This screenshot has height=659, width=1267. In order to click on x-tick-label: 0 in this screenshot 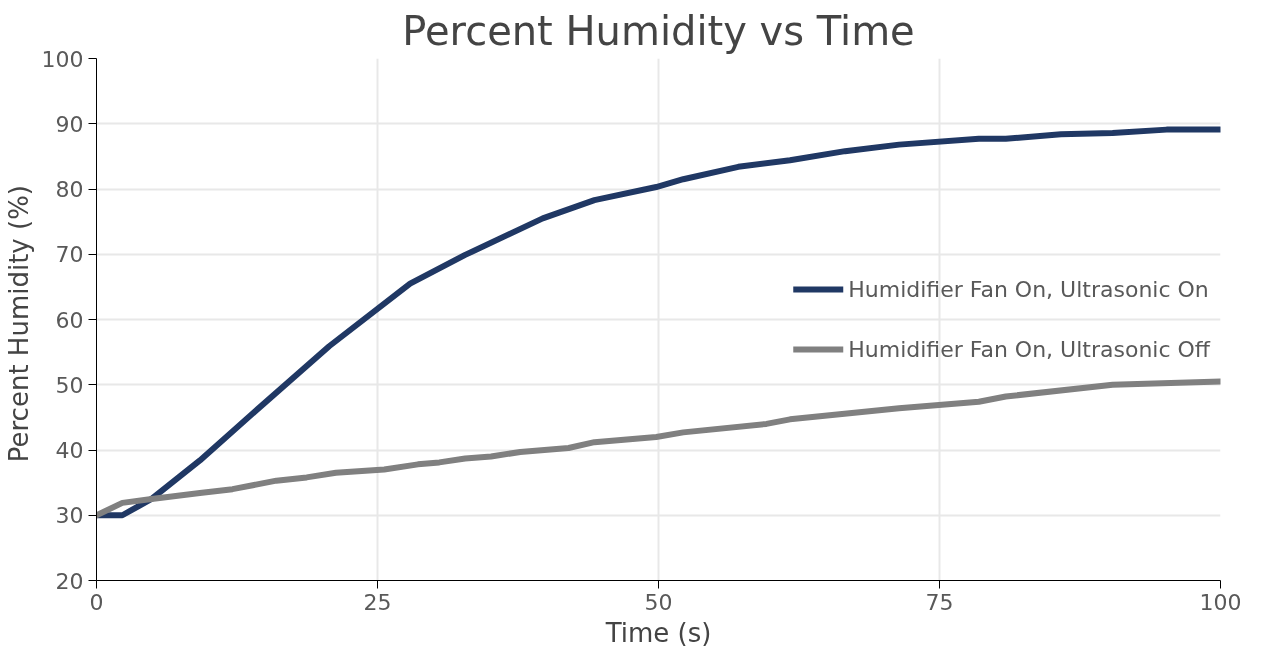, I will do `click(96, 602)`.